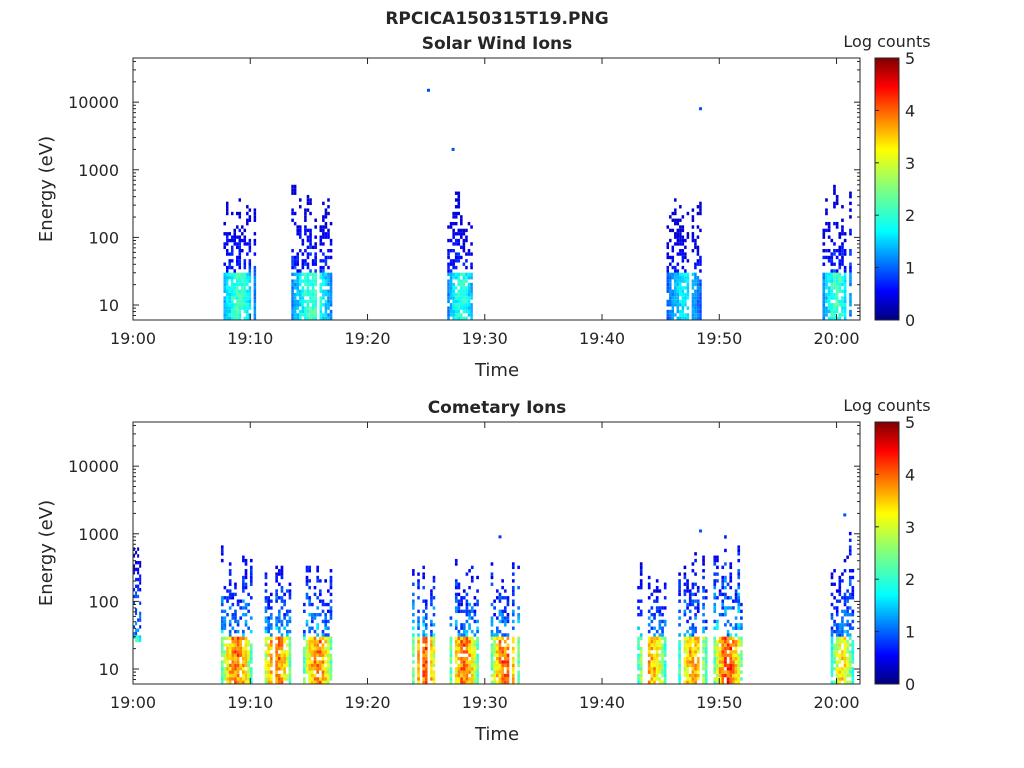 The width and height of the screenshot is (1024, 768). What do you see at coordinates (109, 669) in the screenshot?
I see `y-tick-label: 10` at bounding box center [109, 669].